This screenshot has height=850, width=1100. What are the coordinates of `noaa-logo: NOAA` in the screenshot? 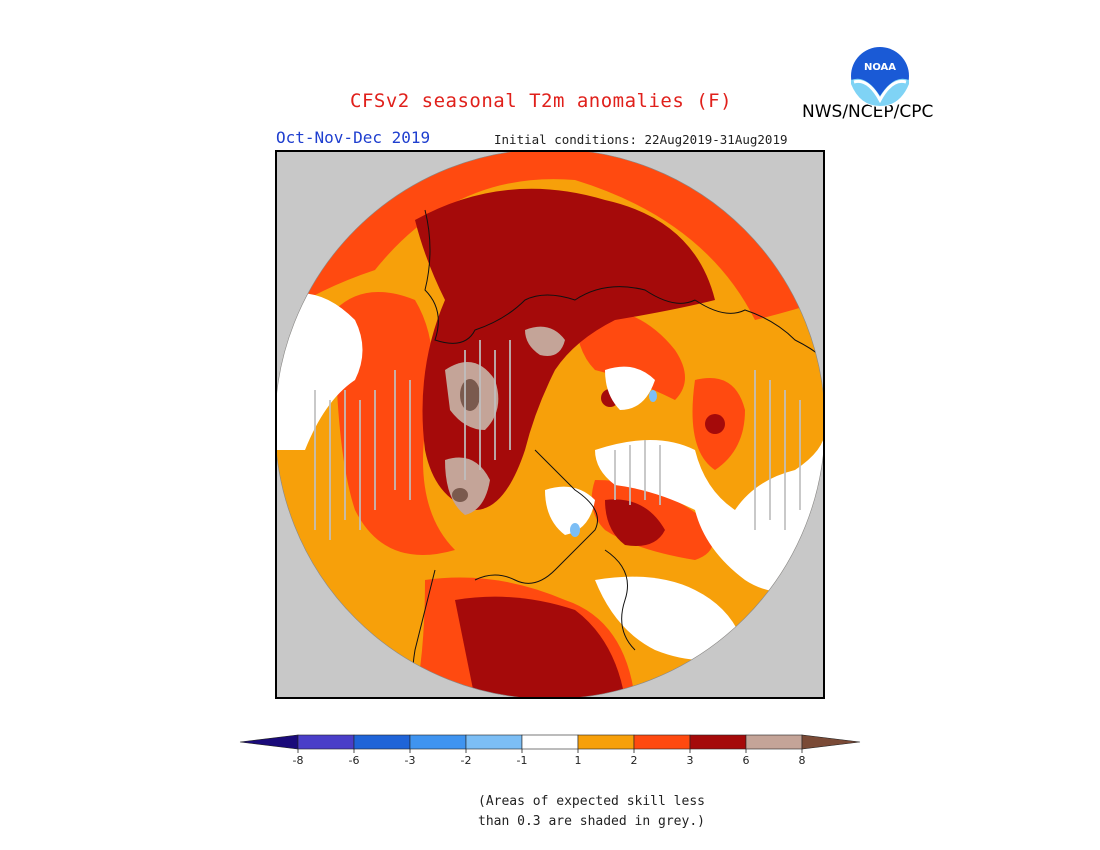 It's located at (880, 76).